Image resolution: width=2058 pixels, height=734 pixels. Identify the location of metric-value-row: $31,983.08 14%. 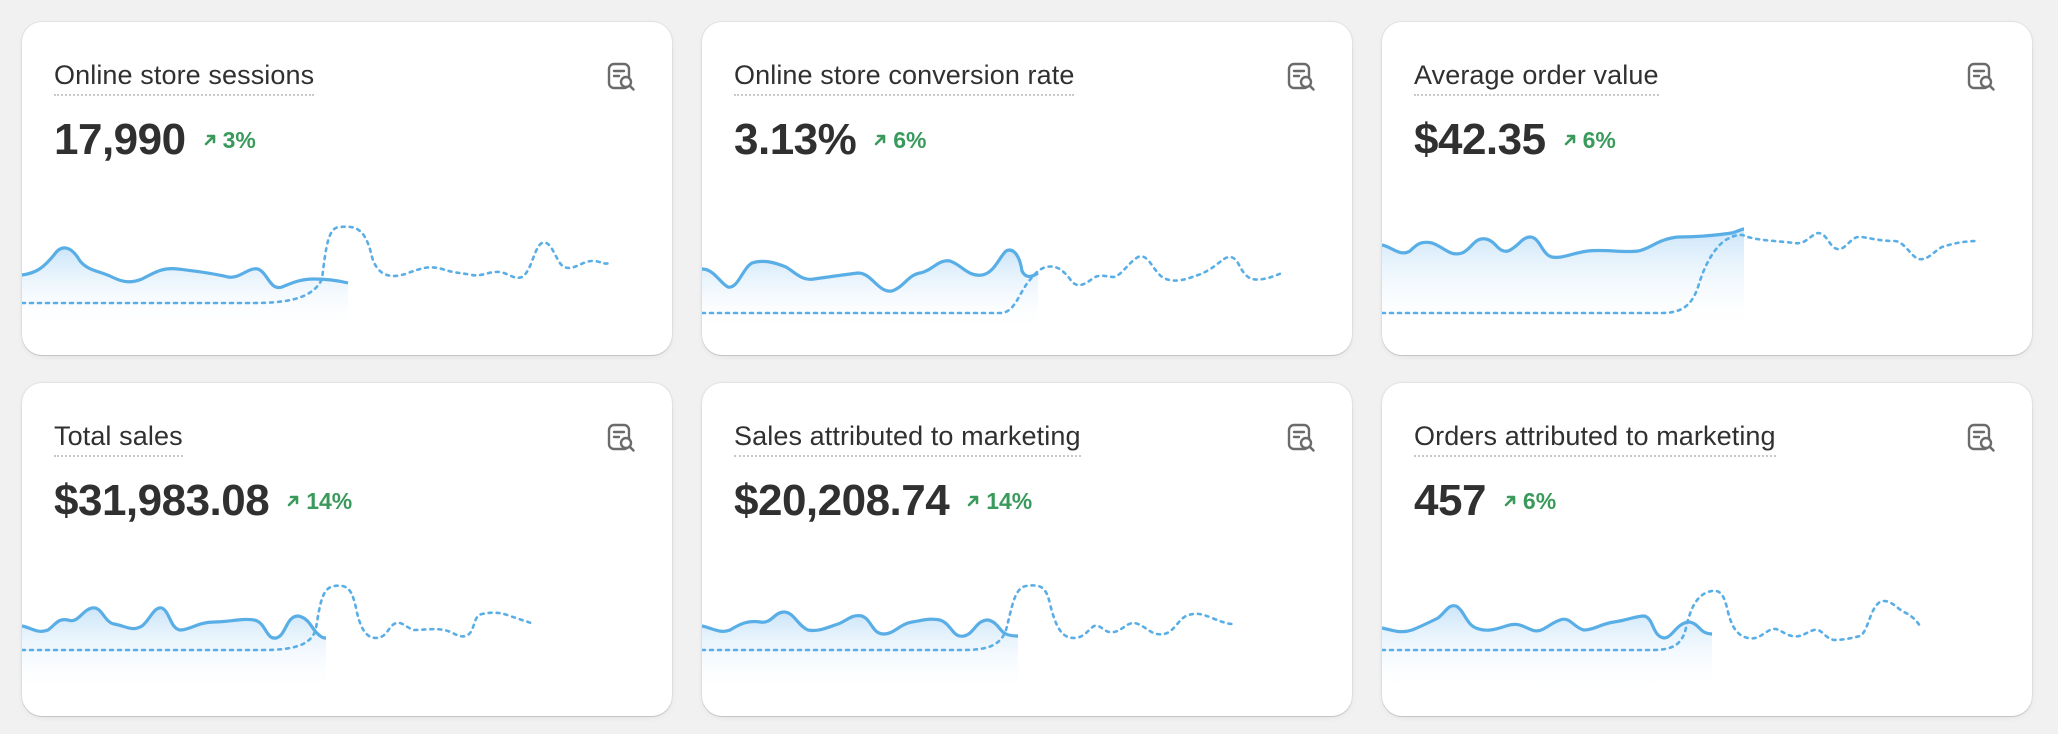
(203, 501).